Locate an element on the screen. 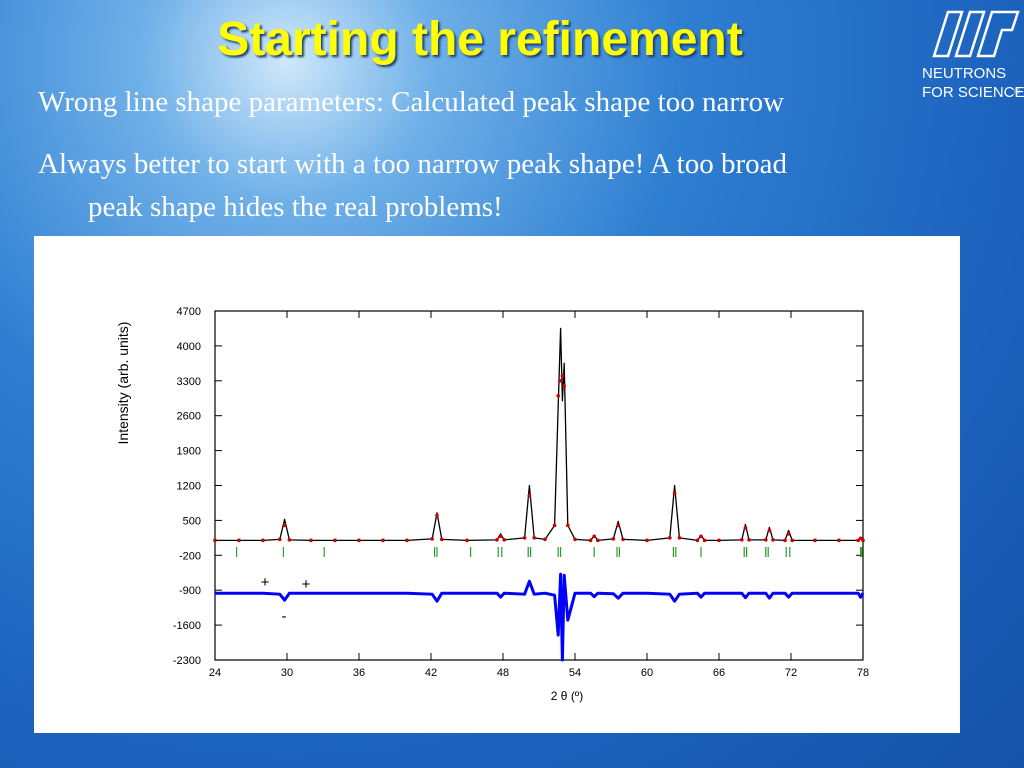  y-tick-label: 2600 is located at coordinates (189, 417).